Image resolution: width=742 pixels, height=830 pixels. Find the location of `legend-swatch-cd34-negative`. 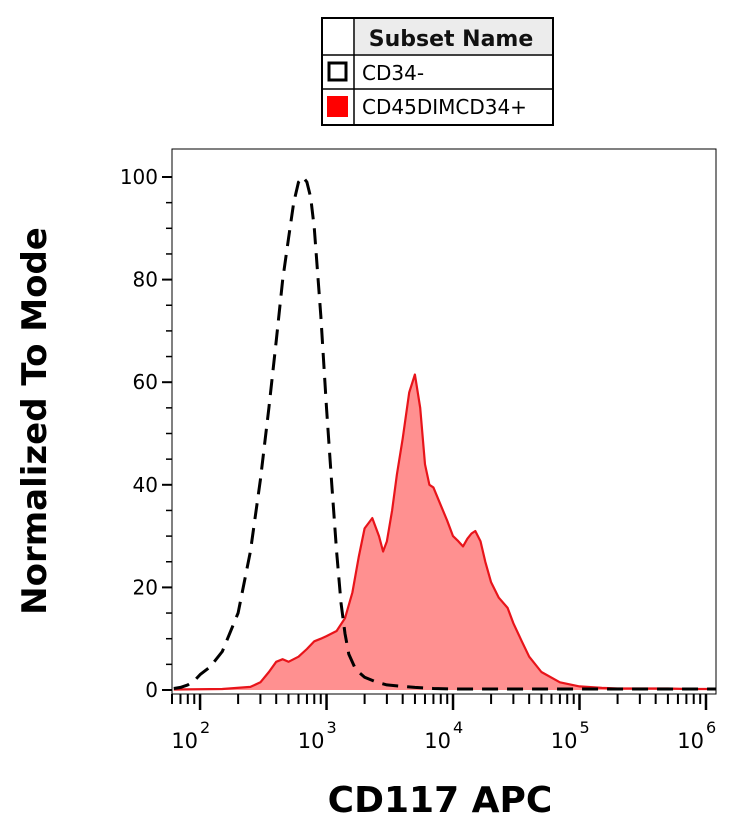

legend-swatch-cd34-negative is located at coordinates (337, 71).